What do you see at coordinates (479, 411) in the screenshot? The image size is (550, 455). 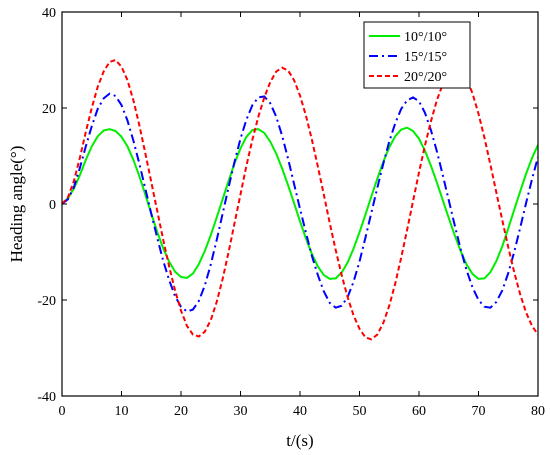 I see `x-tick-label: 70` at bounding box center [479, 411].